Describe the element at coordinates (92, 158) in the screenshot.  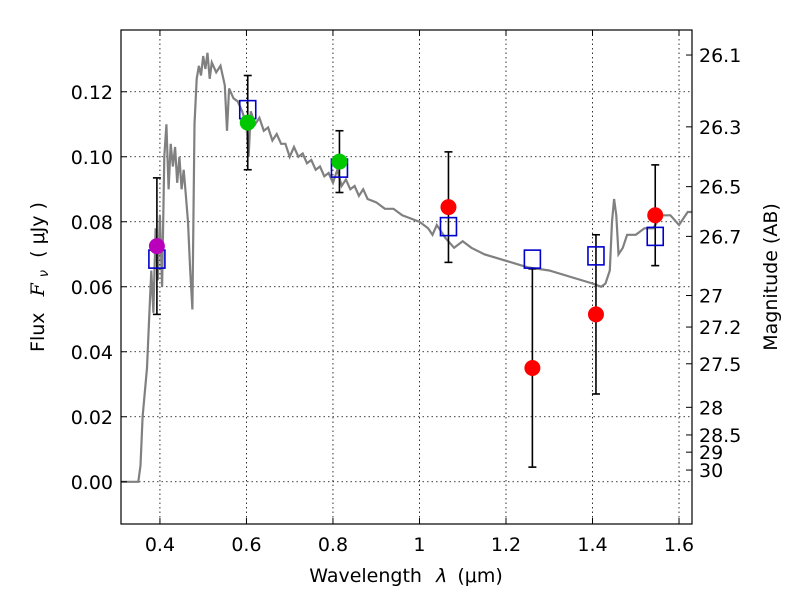
I see `y-tick-label: 0.10` at that location.